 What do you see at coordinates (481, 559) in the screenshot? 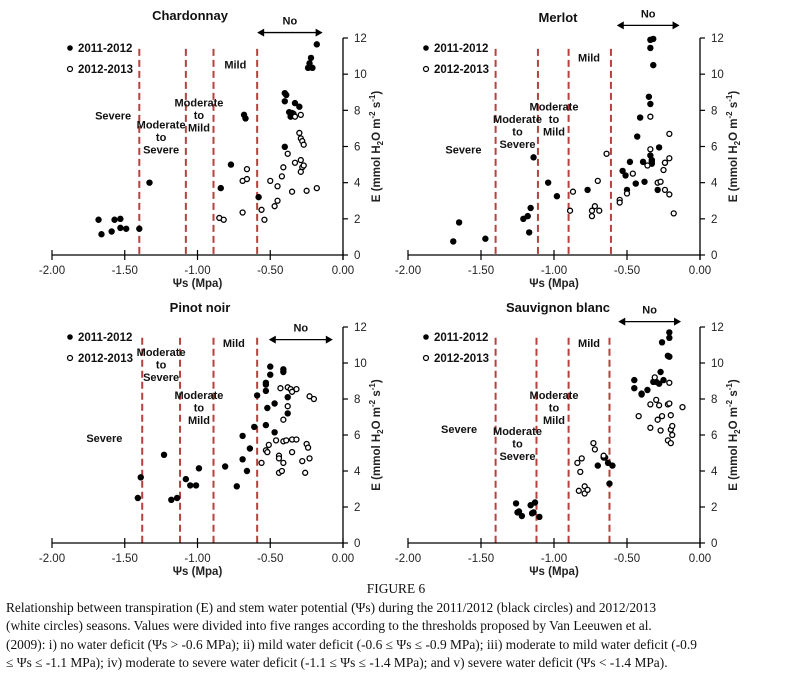
I see `x-tick-label: -1.50` at bounding box center [481, 559].